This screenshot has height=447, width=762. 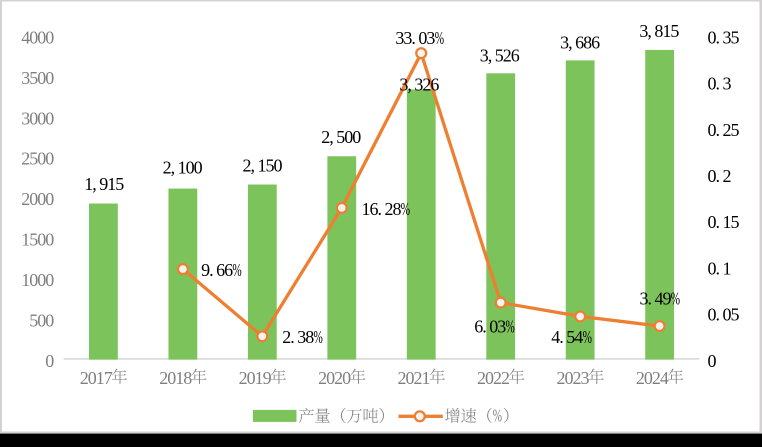 What do you see at coordinates (573, 378) in the screenshot?
I see `svg-text: 2023` at bounding box center [573, 378].